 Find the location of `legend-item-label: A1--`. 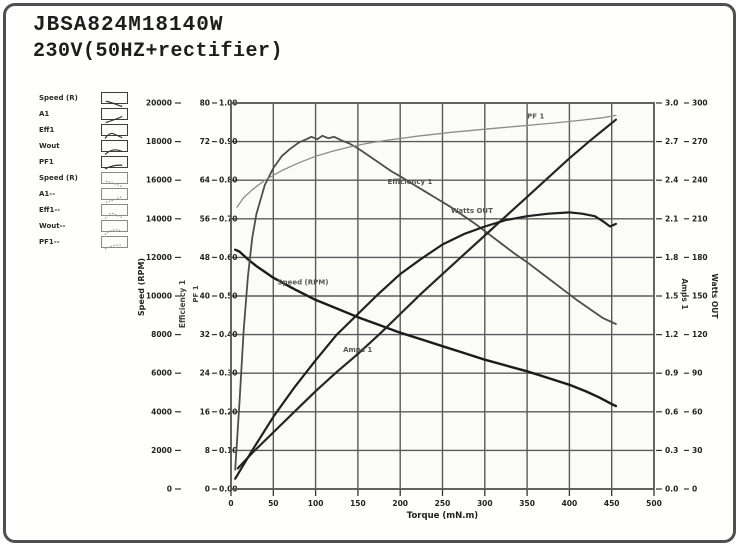

legend-item-label: A1-- is located at coordinates (47, 194).